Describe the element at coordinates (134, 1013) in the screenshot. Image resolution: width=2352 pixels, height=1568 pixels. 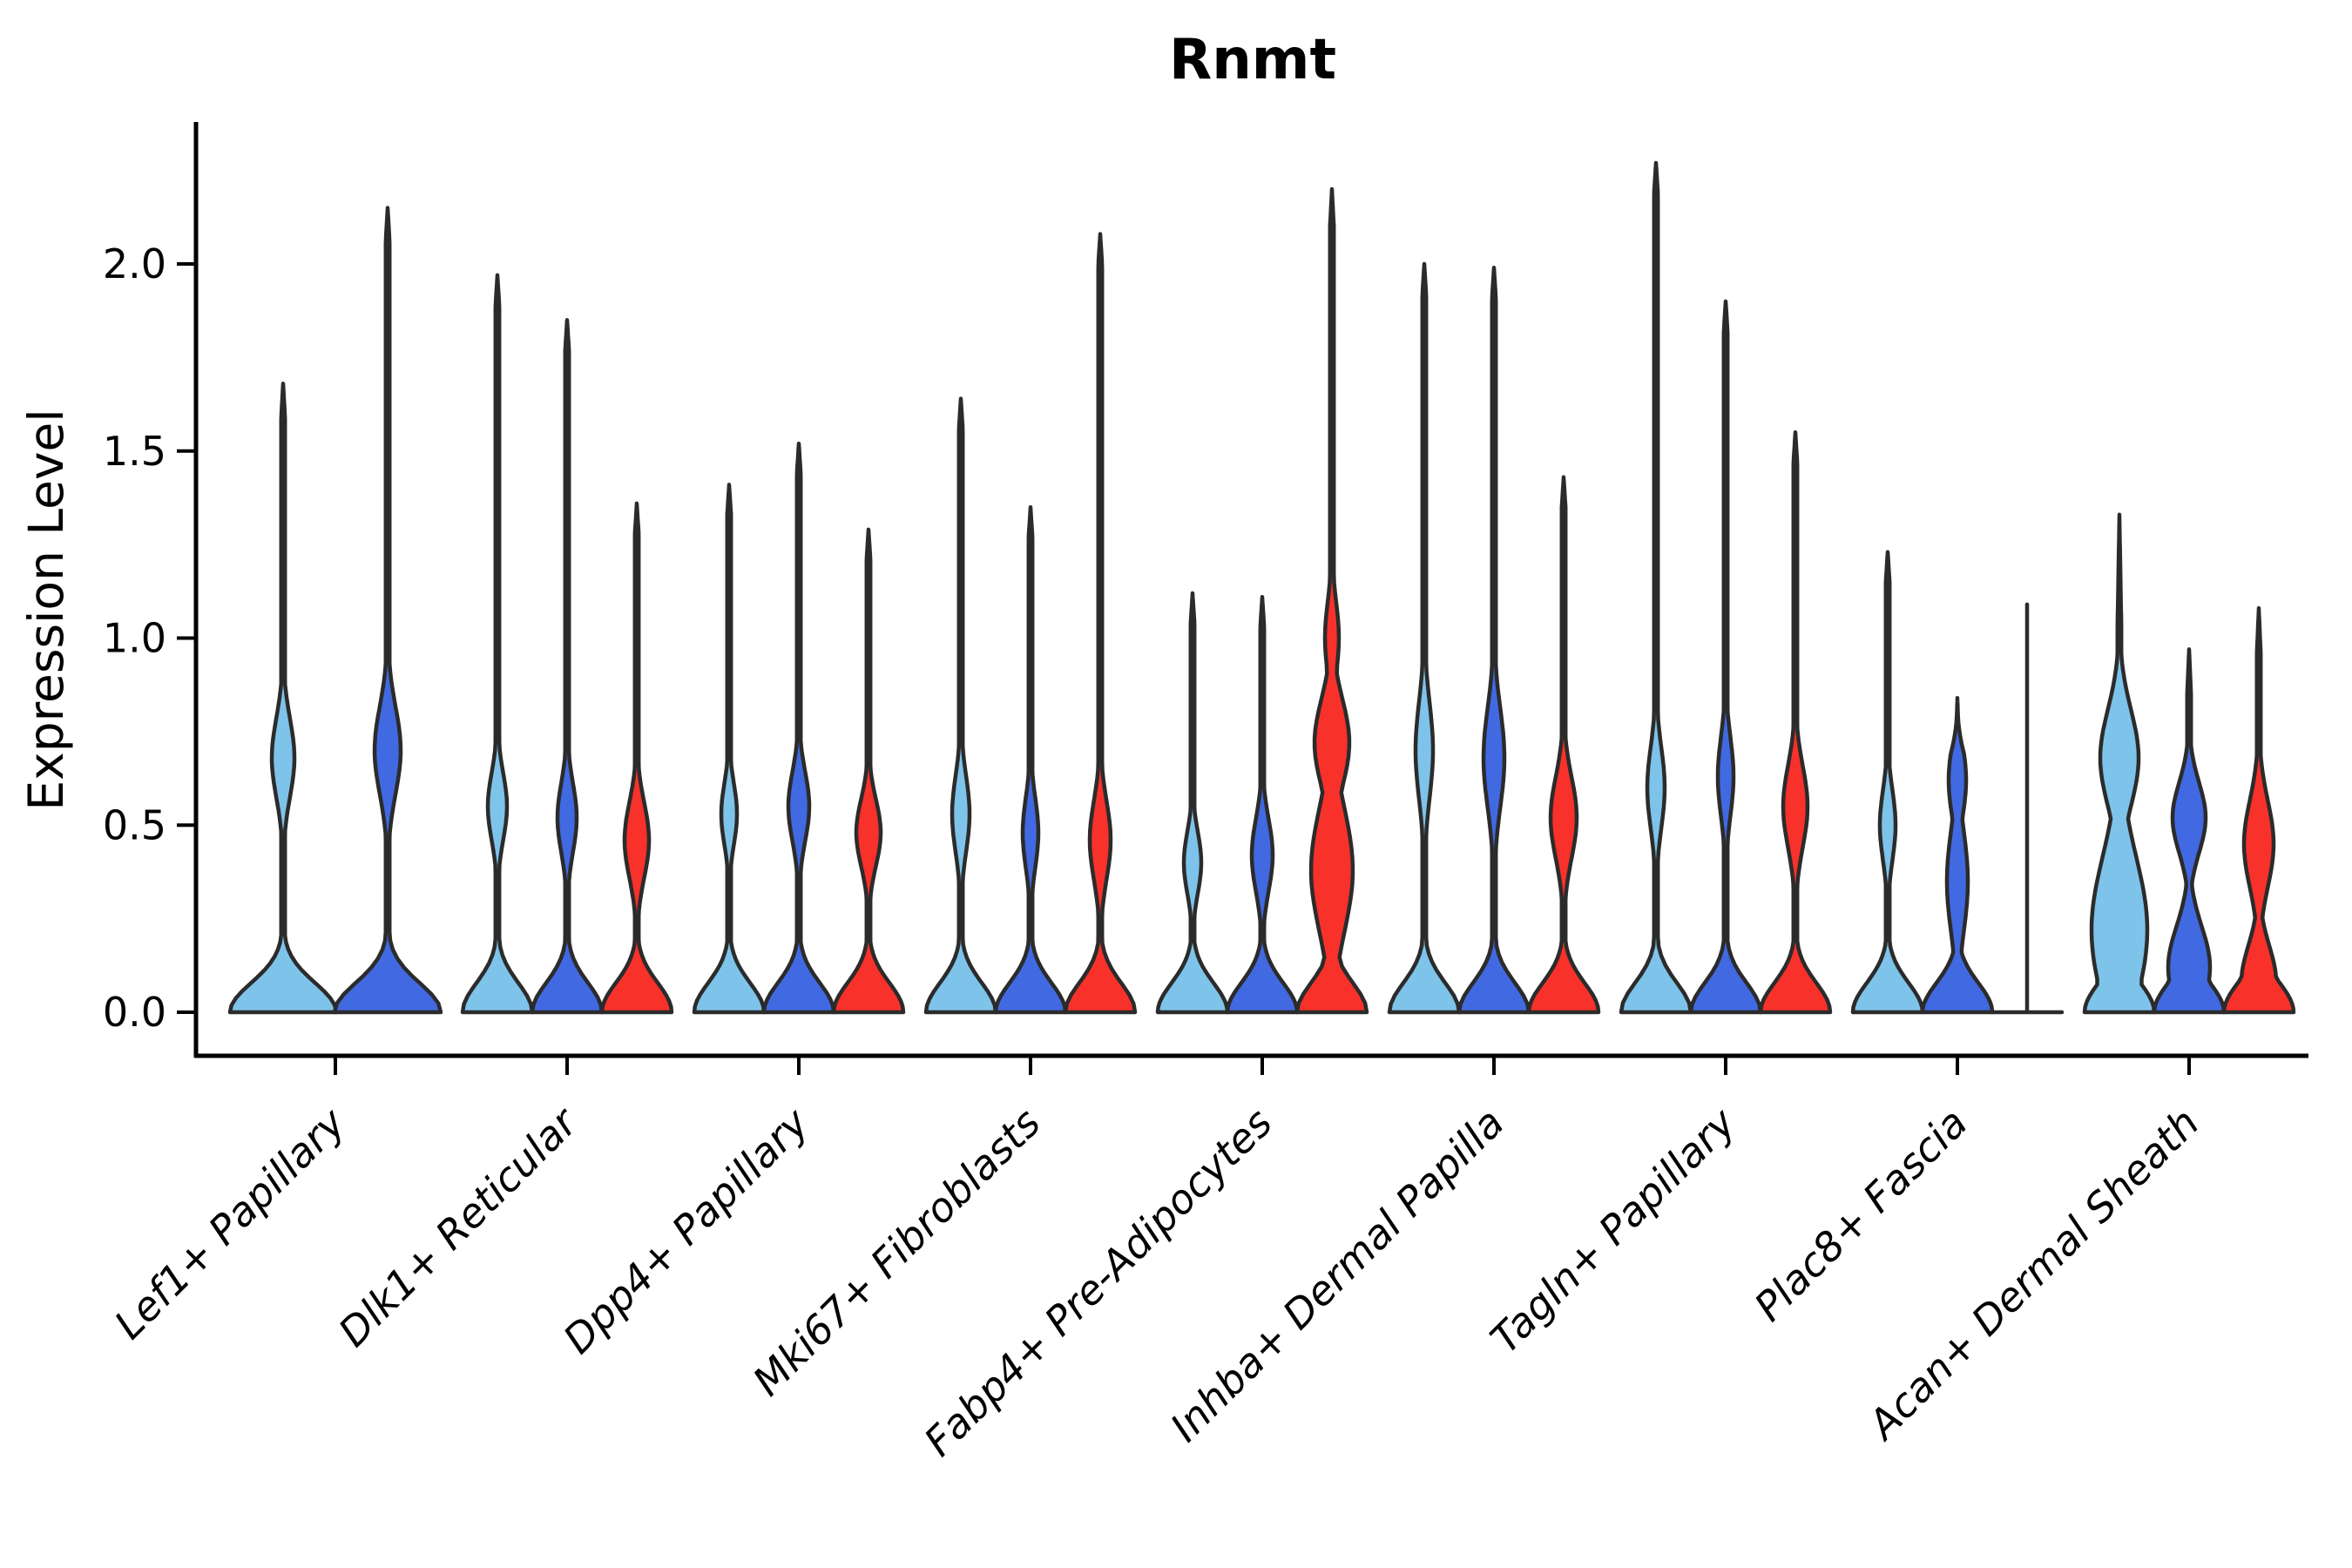
I see `y-tick-label: 0.0` at that location.